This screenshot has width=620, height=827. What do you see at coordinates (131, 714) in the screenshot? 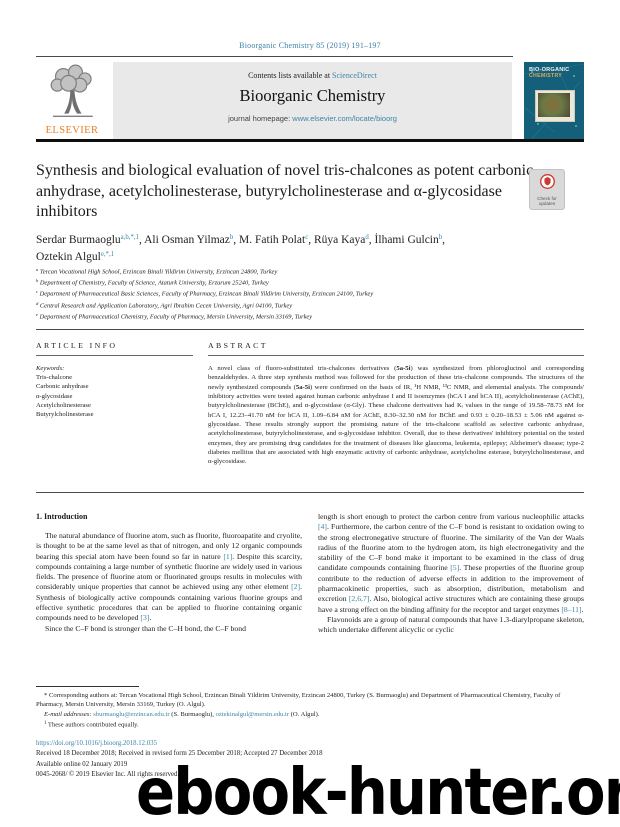
I see `email-link: sburmaoglu@erzincan.edu.tr` at bounding box center [131, 714].